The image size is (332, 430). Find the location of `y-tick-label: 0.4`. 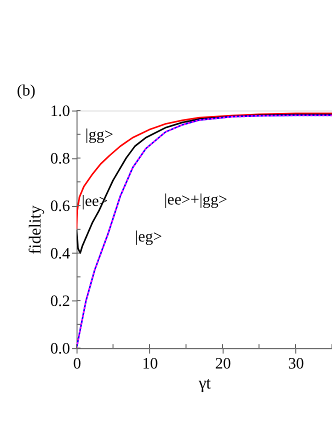

y-tick-label: 0.4 is located at coordinates (60, 254).